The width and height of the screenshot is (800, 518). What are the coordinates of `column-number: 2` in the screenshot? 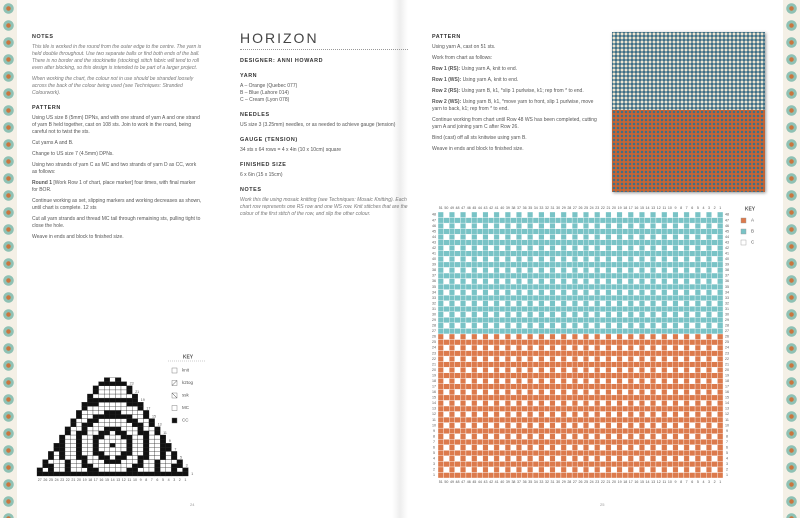 It's located at (715, 208).